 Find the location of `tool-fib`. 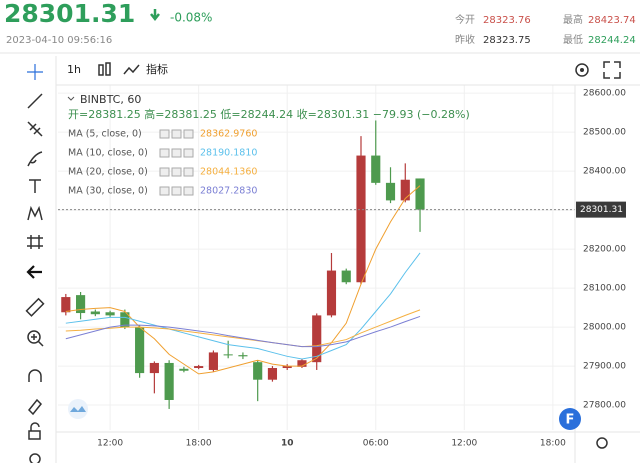

tool-fib is located at coordinates (35, 129).